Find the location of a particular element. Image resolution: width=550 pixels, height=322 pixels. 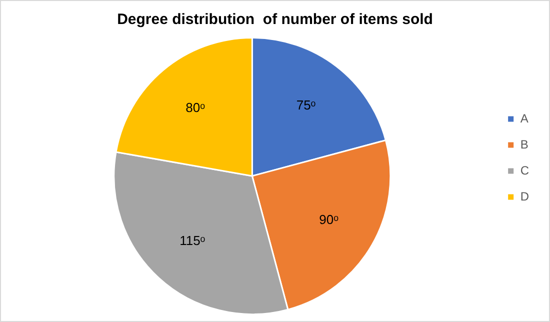

legend-label: A is located at coordinates (524, 118).